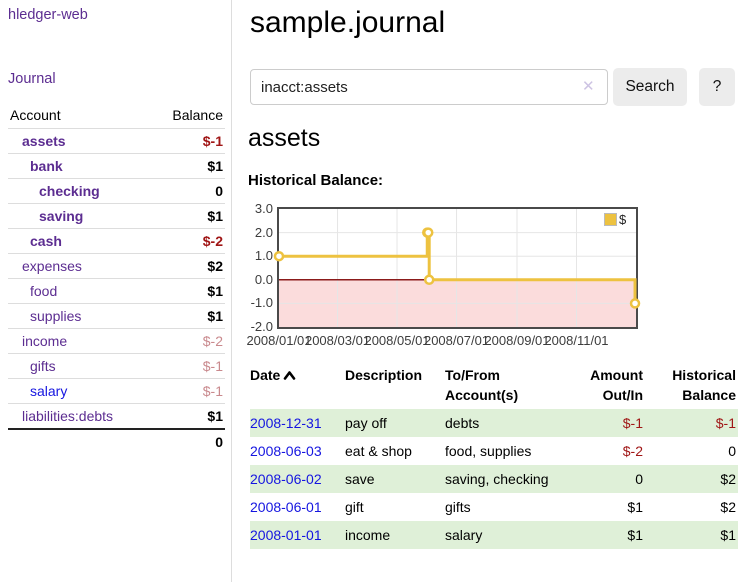 This screenshot has height=582, width=742. I want to click on account-row-expenses: expenses $2, so click(116, 266).